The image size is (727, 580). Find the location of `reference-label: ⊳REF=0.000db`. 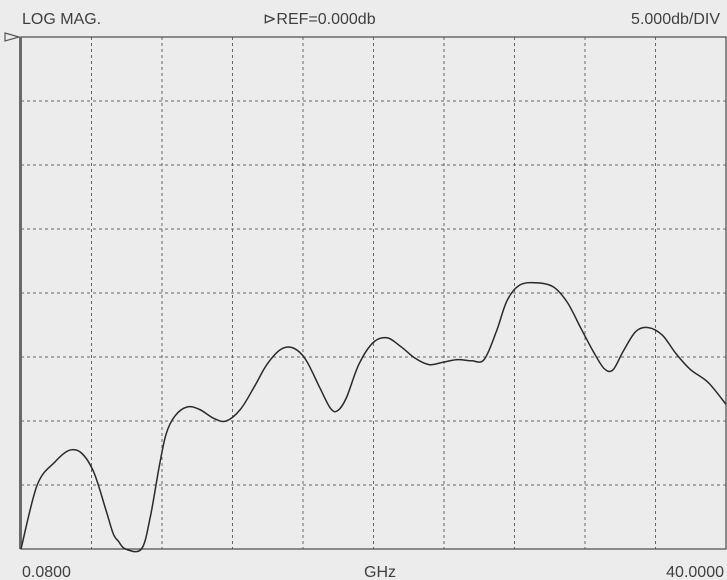

reference-label: ⊳REF=0.000db is located at coordinates (319, 19).